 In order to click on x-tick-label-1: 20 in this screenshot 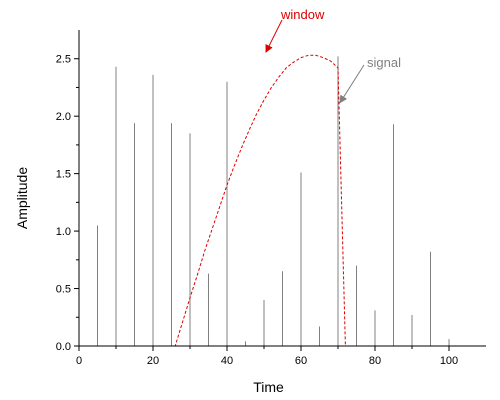, I will do `click(153, 361)`.